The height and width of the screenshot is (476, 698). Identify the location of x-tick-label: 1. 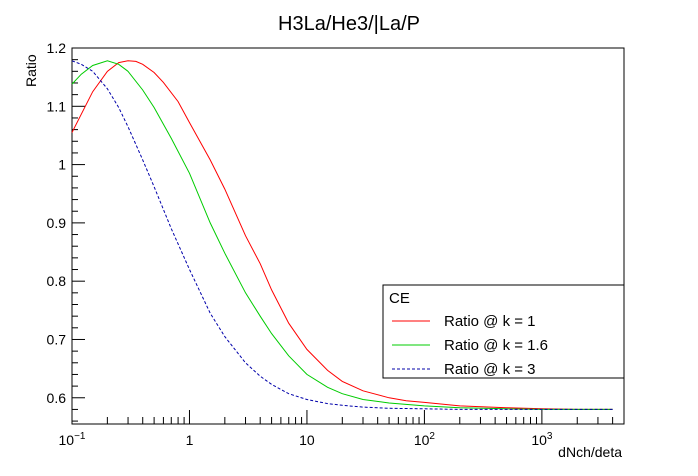
(190, 440).